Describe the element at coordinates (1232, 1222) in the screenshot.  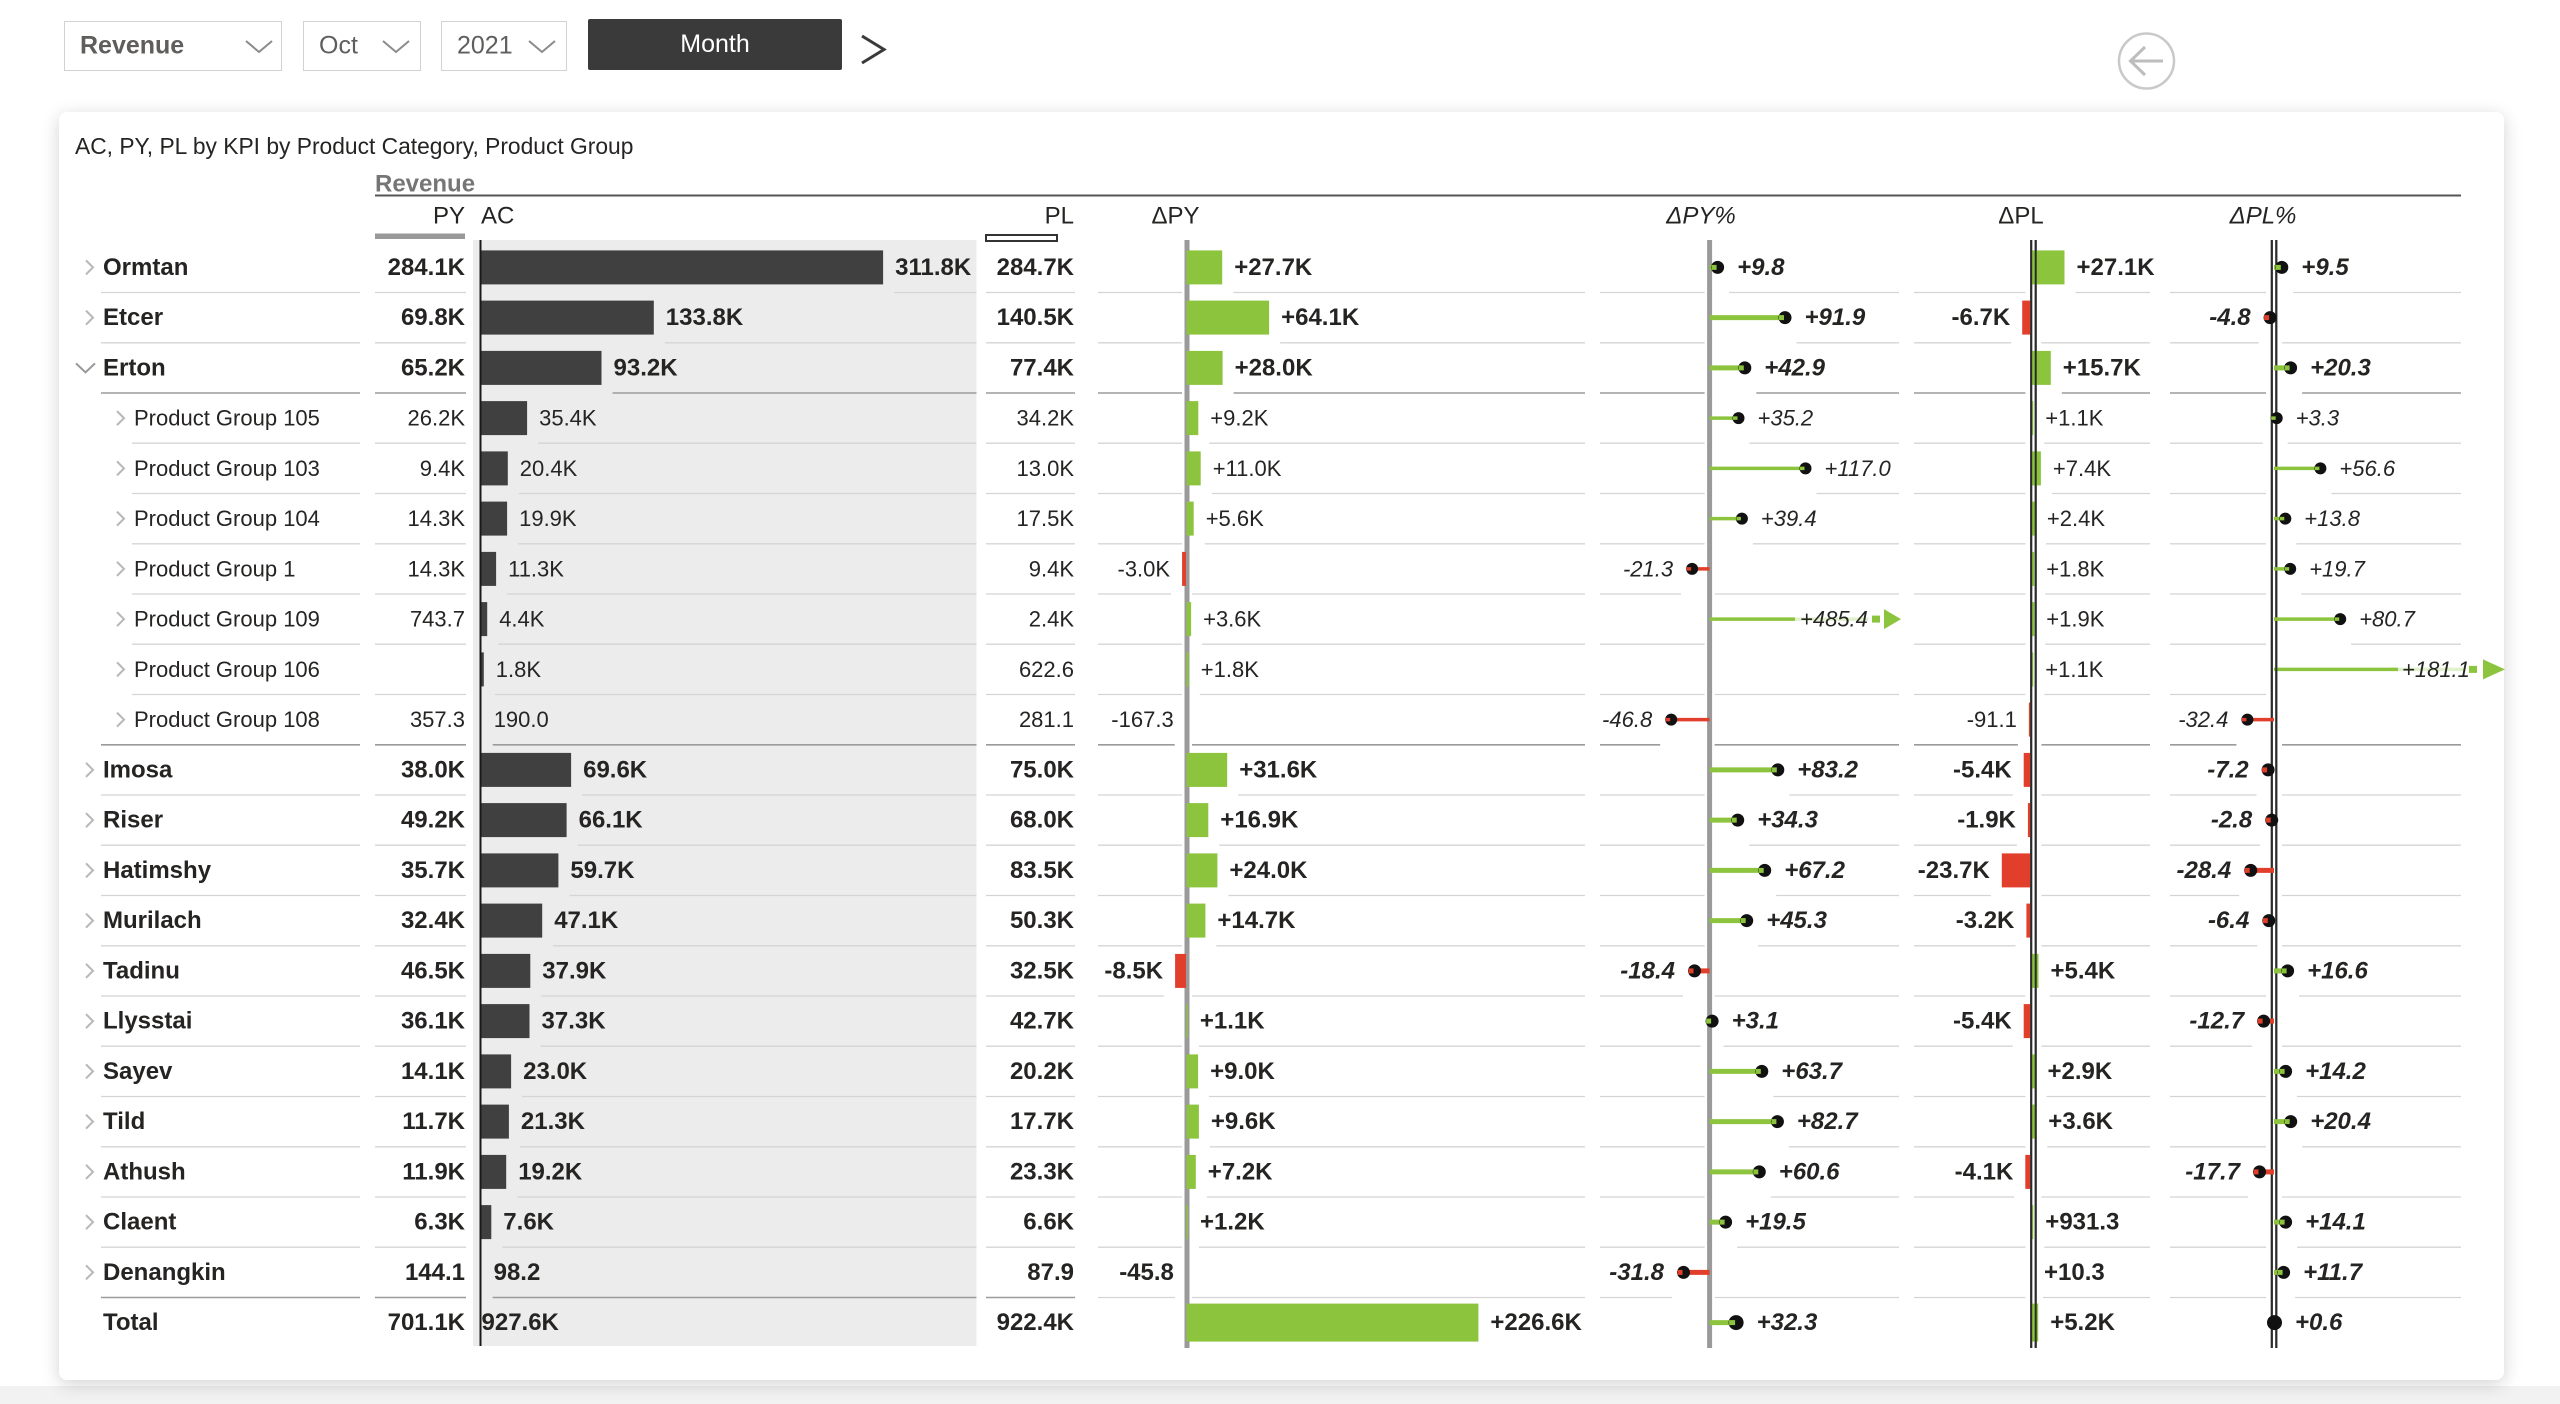
I see `svg-text: +1.2K` at that location.